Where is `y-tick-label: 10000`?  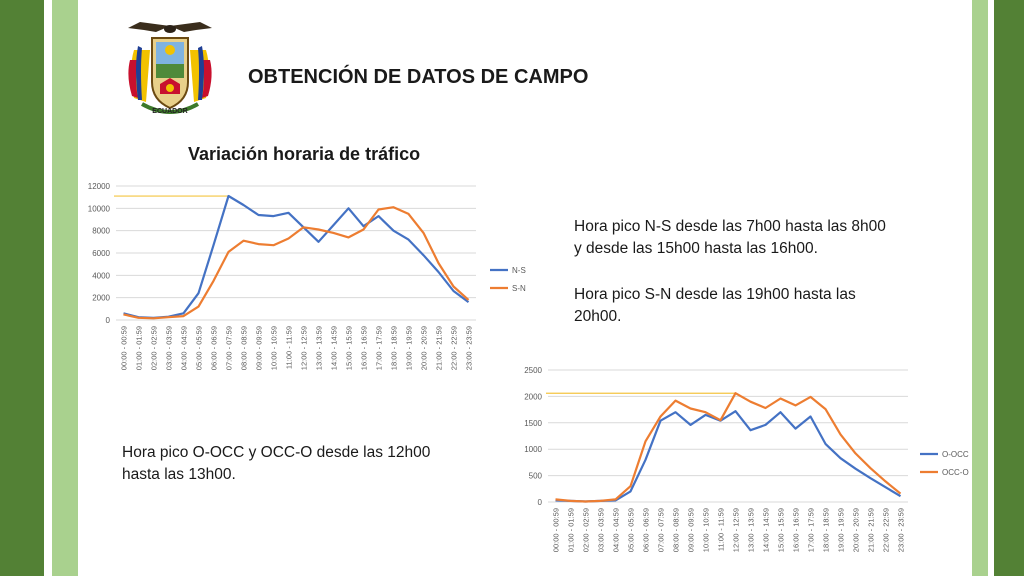 y-tick-label: 10000 is located at coordinates (99, 208).